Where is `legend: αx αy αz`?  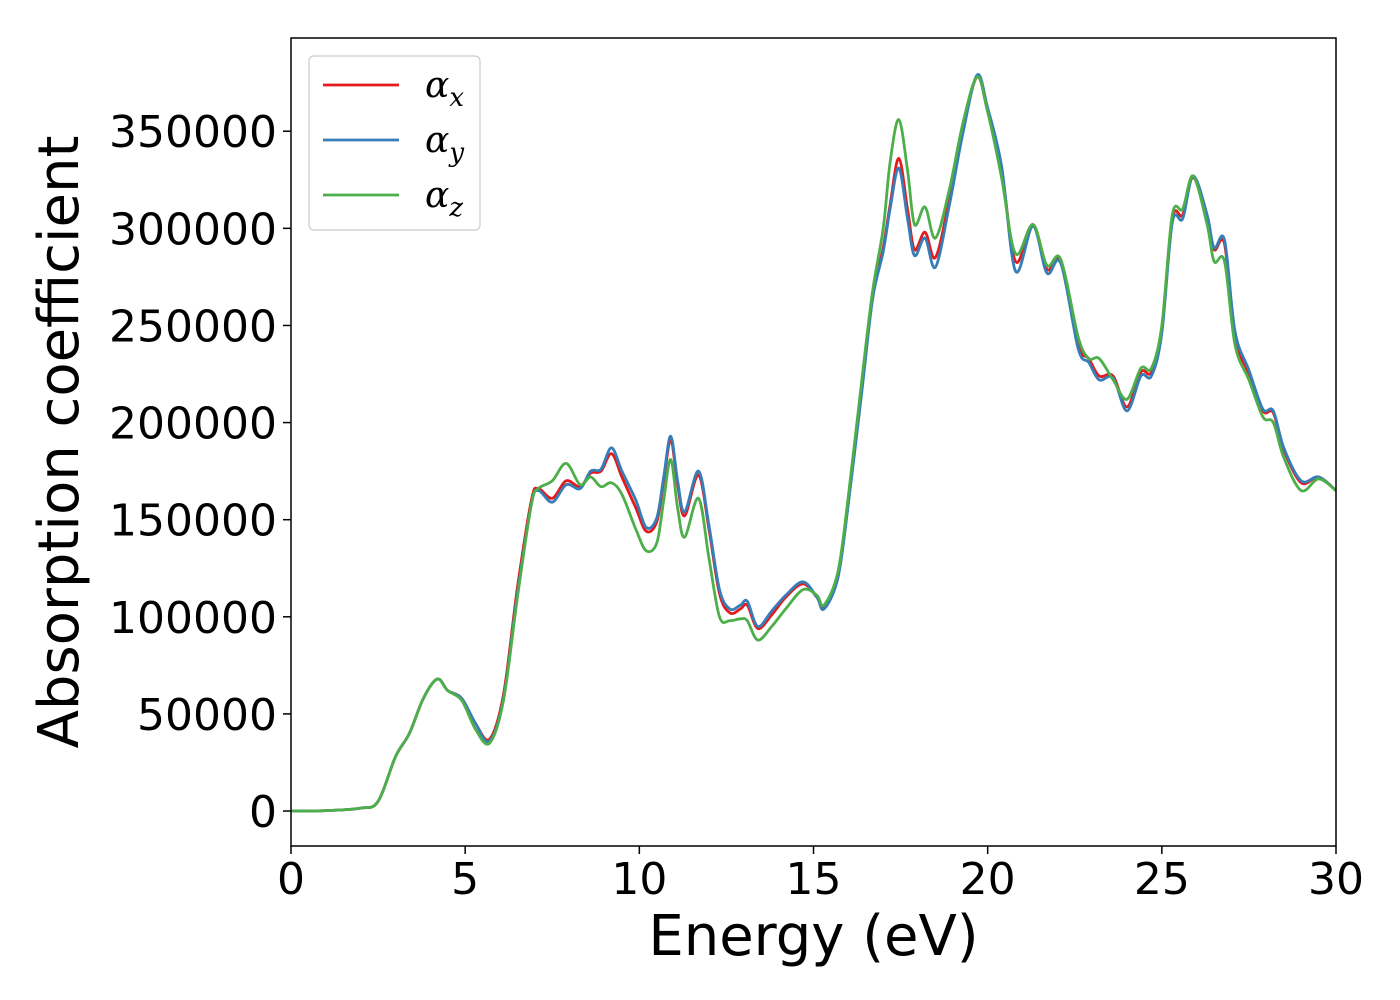 legend: αx αy αz is located at coordinates (394, 143).